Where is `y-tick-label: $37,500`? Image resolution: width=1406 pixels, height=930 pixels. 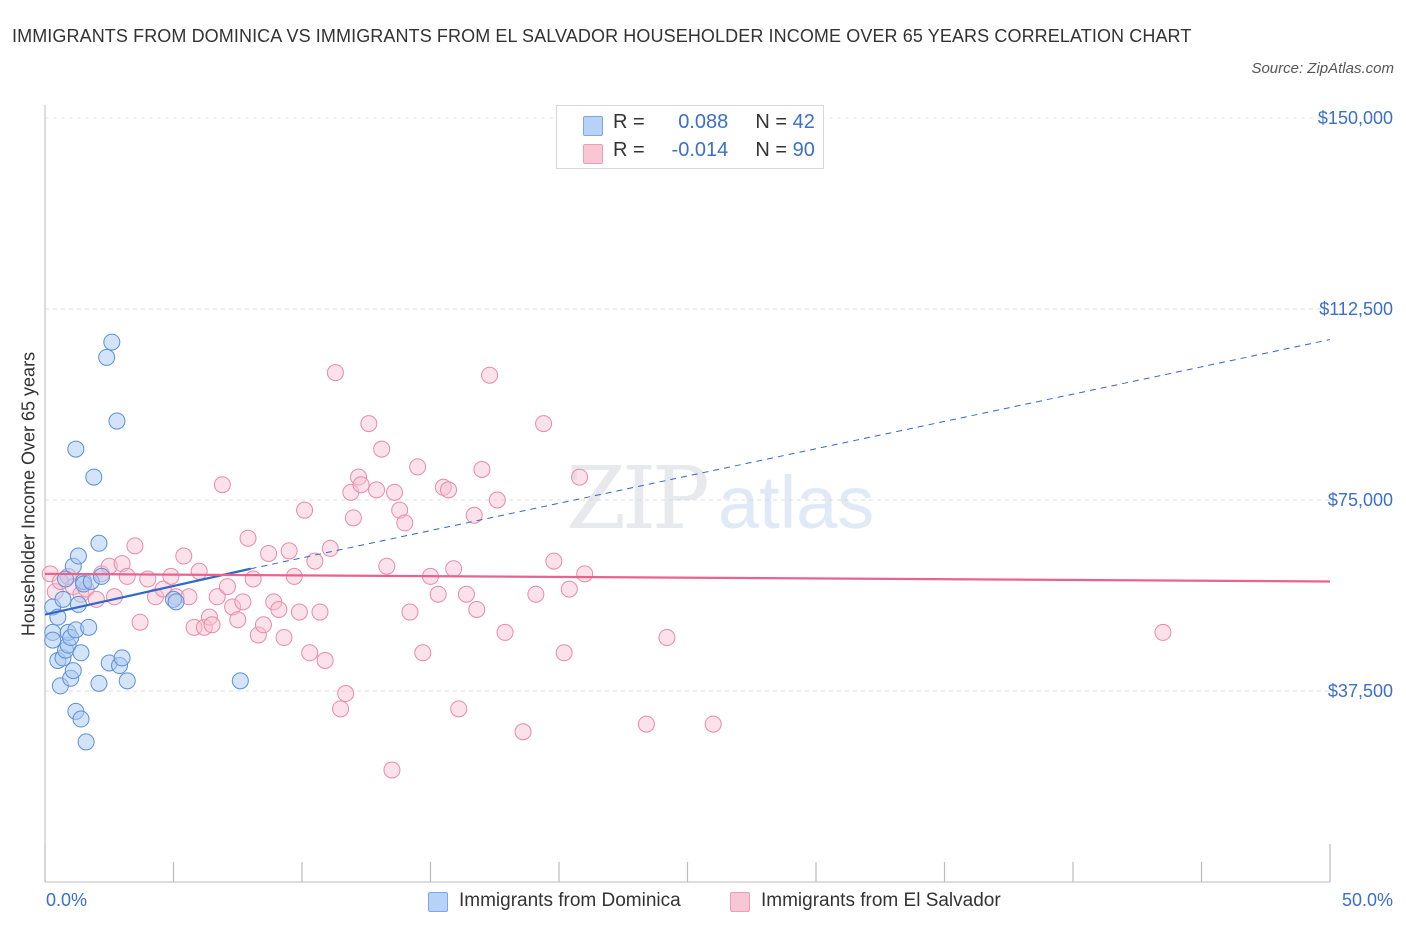
y-tick-label: $37,500 is located at coordinates (1360, 691).